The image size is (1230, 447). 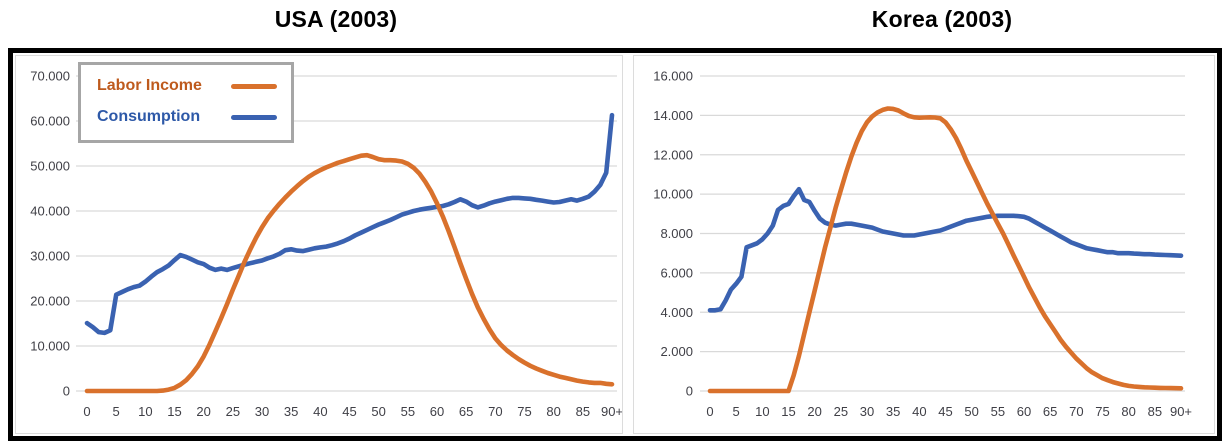 I want to click on y-axis-tick-label: 4.000, so click(x=676, y=312).